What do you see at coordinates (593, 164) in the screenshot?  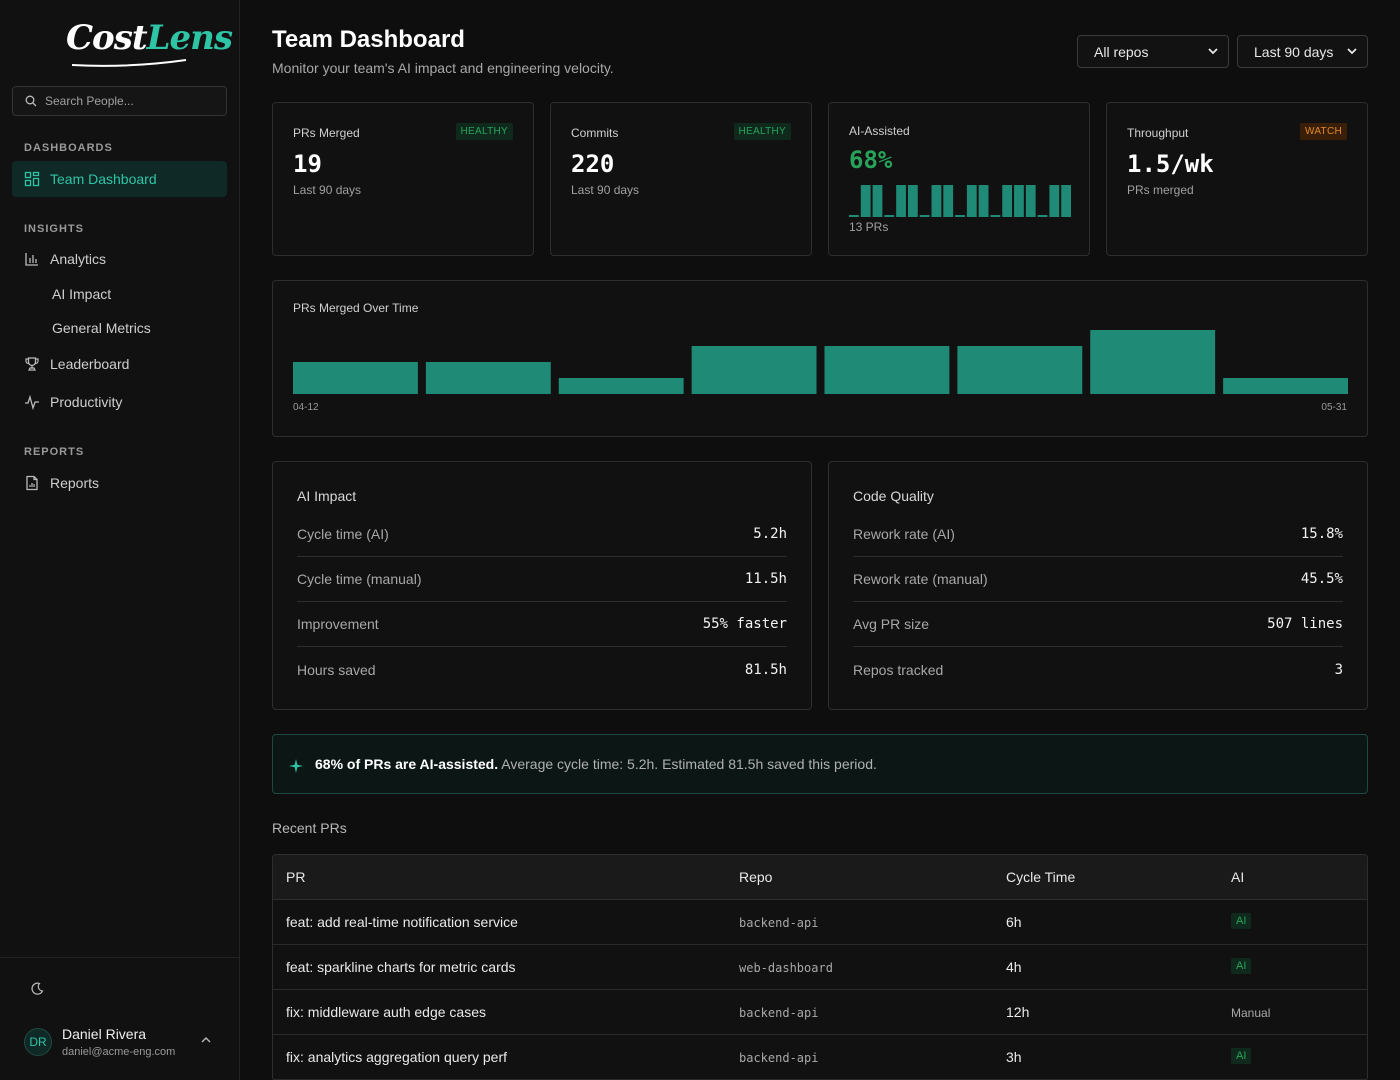 I see `kpi-value: 220` at bounding box center [593, 164].